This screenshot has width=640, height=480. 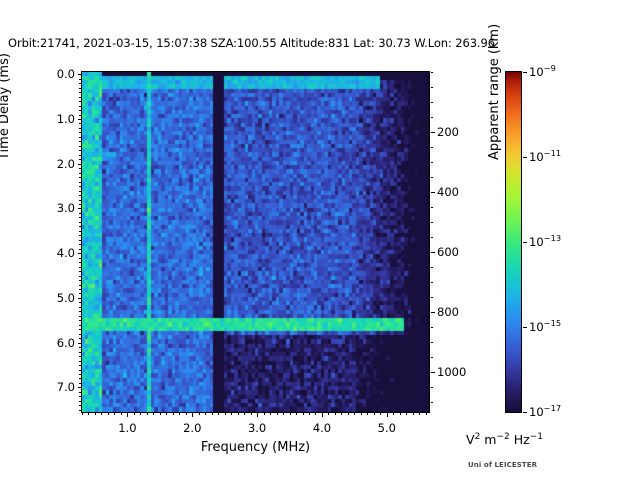 What do you see at coordinates (65, 163) in the screenshot?
I see `y-tick-label: 2.0` at bounding box center [65, 163].